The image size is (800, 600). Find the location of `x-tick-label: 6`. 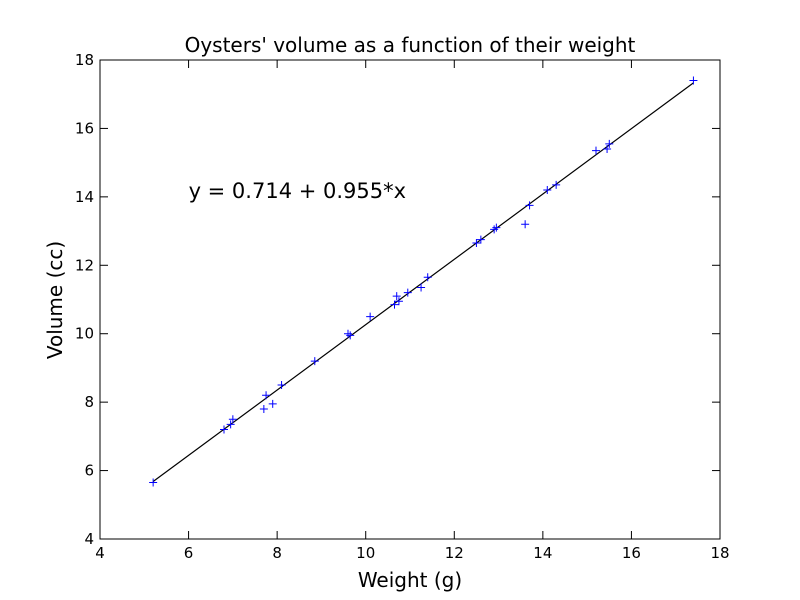

x-tick-label: 6 is located at coordinates (189, 553).